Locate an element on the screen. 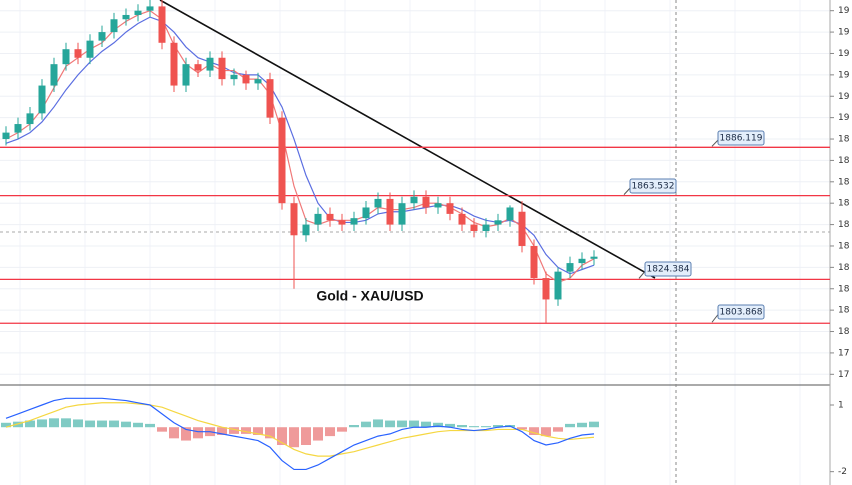 The width and height of the screenshot is (852, 485). level-label: 1863.532 is located at coordinates (653, 187).